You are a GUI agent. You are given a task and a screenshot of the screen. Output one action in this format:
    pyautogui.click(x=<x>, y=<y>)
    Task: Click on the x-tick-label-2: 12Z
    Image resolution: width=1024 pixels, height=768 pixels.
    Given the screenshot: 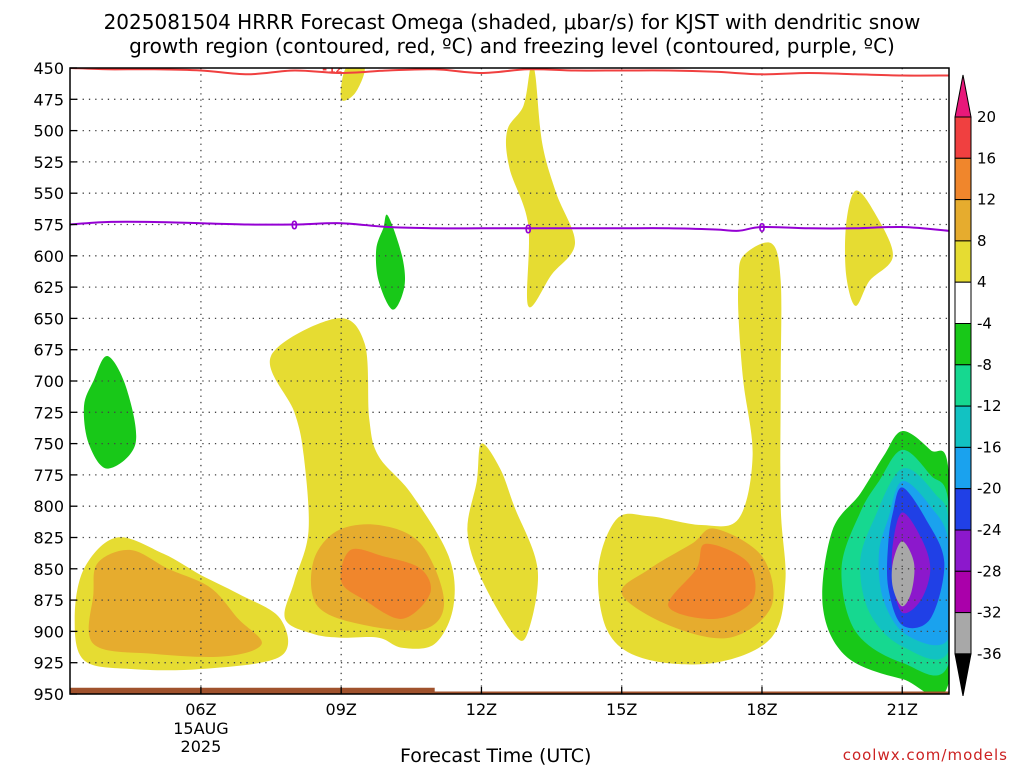 What is the action you would take?
    pyautogui.click(x=481, y=709)
    